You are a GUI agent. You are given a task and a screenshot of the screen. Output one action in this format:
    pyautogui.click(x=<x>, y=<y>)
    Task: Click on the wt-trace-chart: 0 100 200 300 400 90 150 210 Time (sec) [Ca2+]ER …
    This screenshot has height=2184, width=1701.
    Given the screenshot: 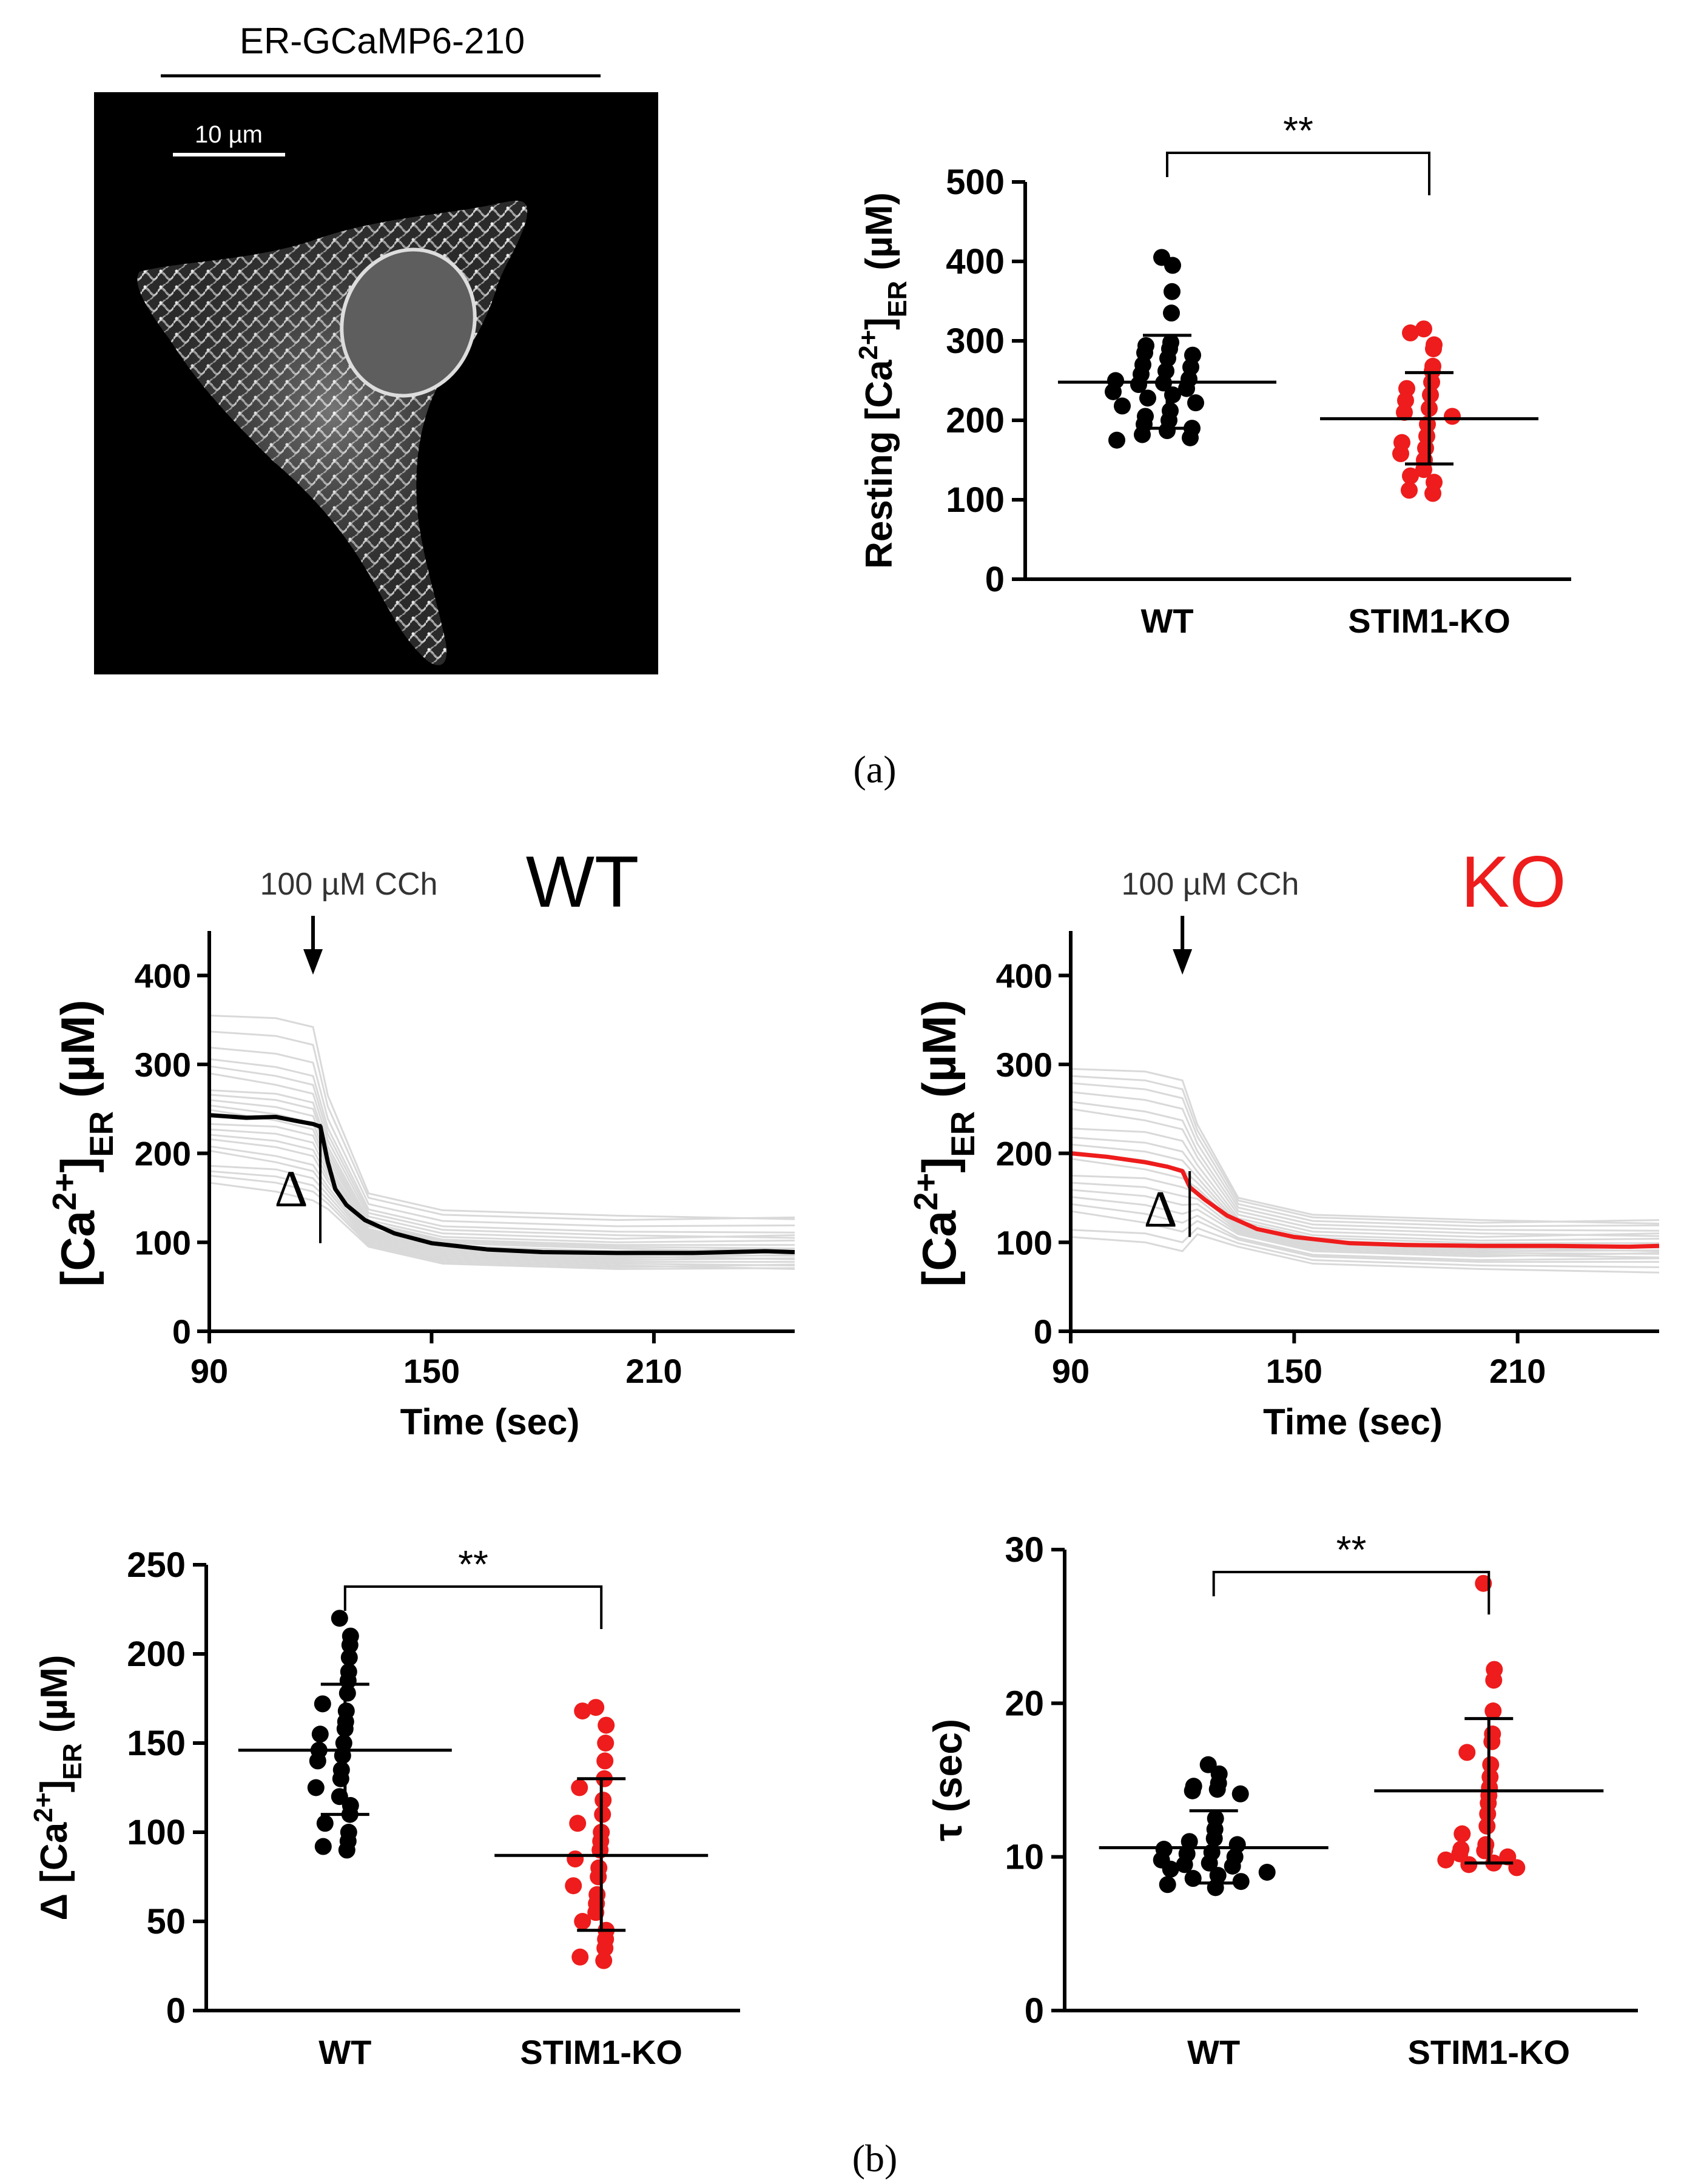 What is the action you would take?
    pyautogui.click(x=420, y=1141)
    